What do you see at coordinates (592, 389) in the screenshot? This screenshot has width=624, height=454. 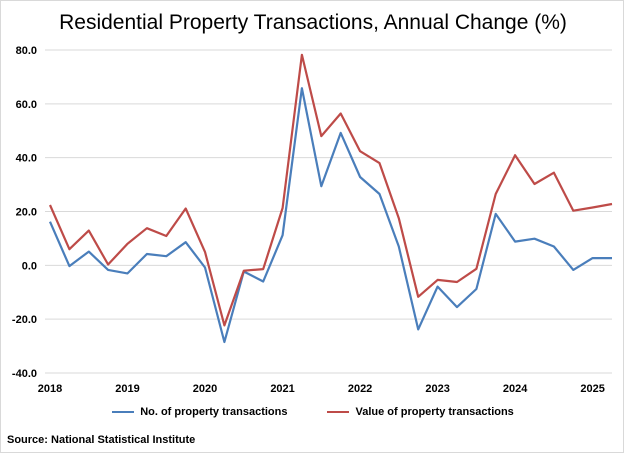 I see `x-tick-label: 2025` at bounding box center [592, 389].